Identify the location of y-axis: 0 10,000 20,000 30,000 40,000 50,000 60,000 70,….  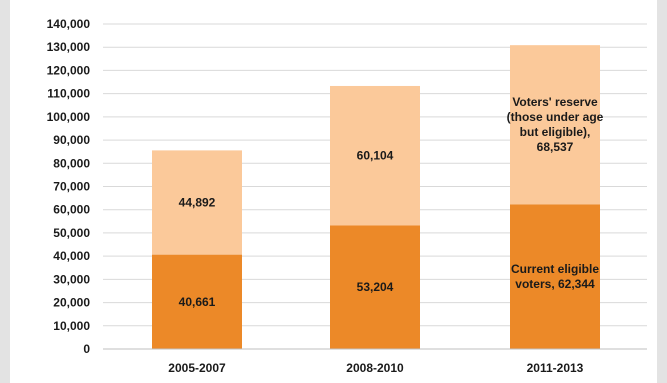
(69, 186).